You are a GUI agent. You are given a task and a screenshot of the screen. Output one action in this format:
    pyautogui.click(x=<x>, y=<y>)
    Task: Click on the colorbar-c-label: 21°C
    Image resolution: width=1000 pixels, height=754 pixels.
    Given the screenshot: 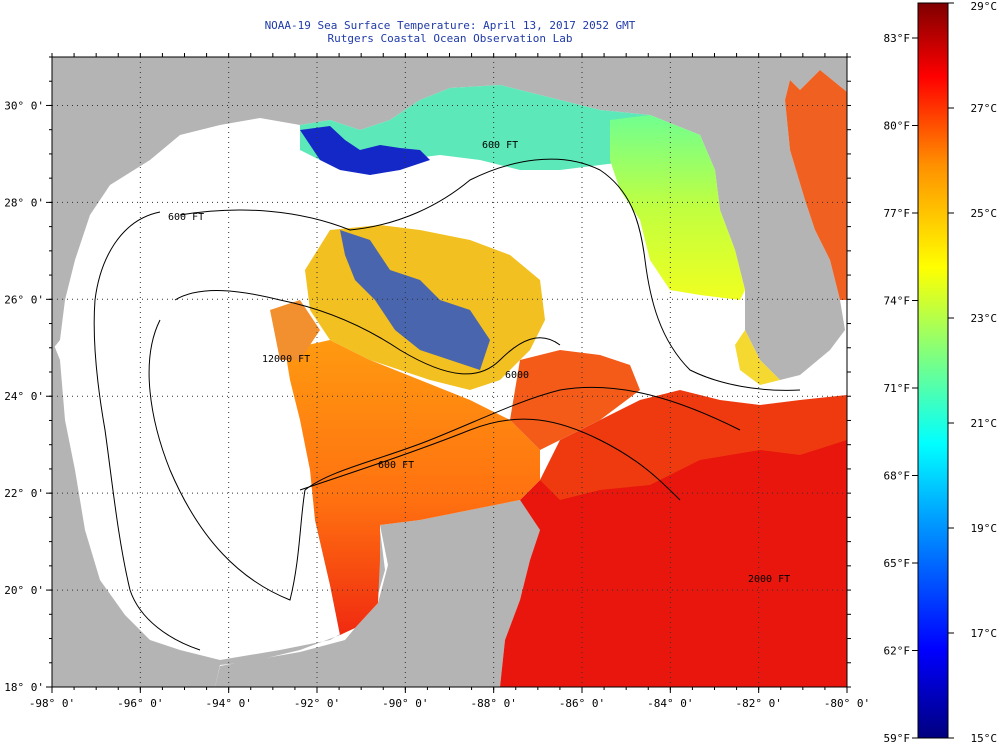 What is the action you would take?
    pyautogui.click(x=984, y=423)
    